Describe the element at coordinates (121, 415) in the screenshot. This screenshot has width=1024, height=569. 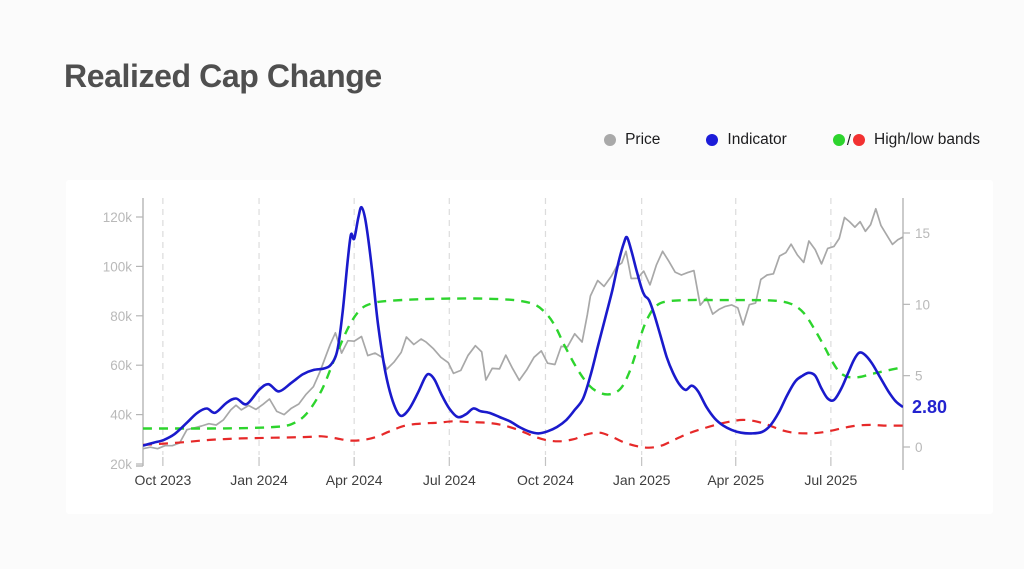
I see `svg-text: 40k` at that location.